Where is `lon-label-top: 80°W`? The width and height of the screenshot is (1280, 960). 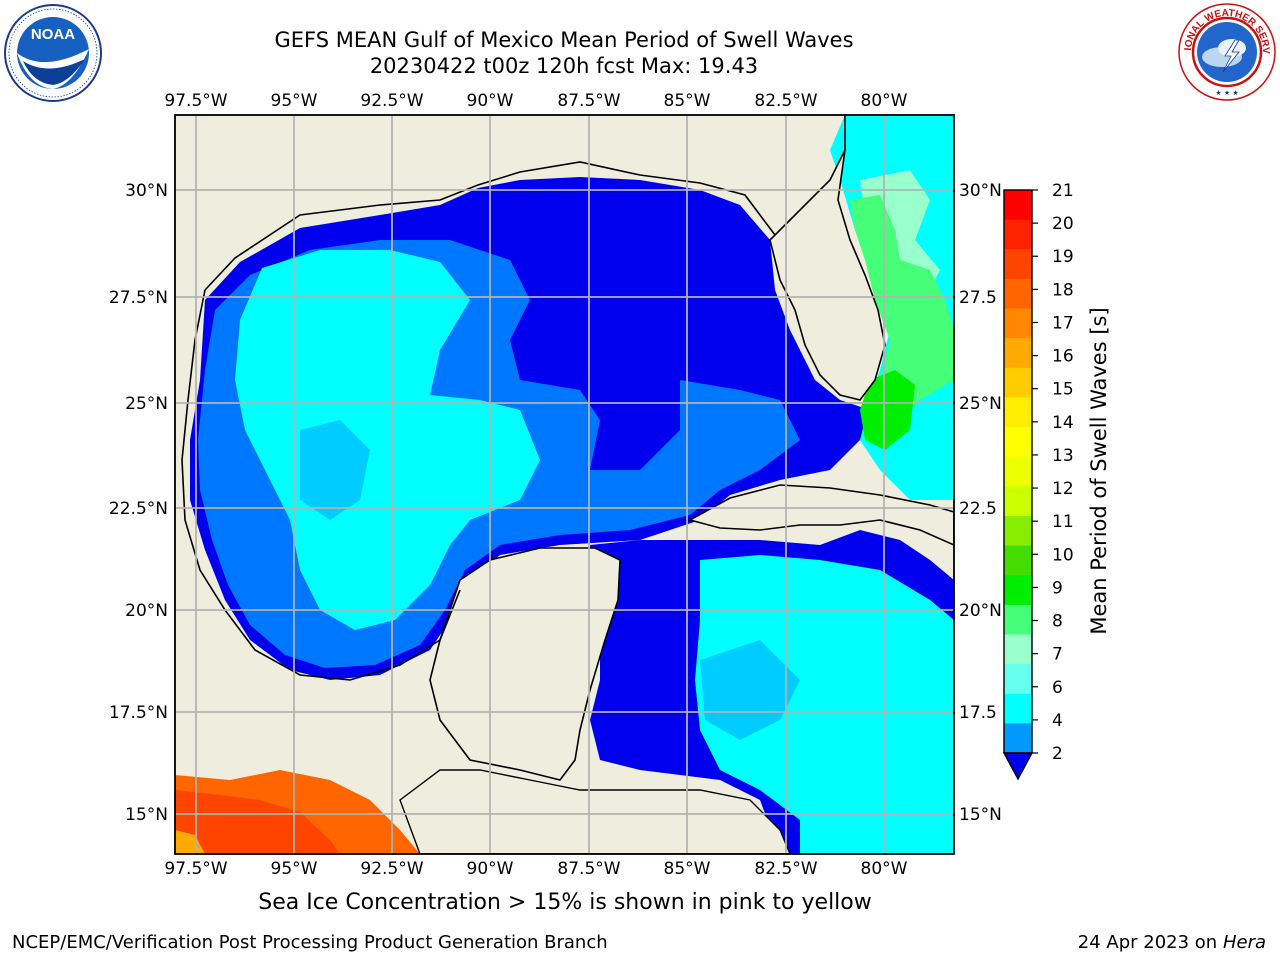 lon-label-top: 80°W is located at coordinates (884, 101).